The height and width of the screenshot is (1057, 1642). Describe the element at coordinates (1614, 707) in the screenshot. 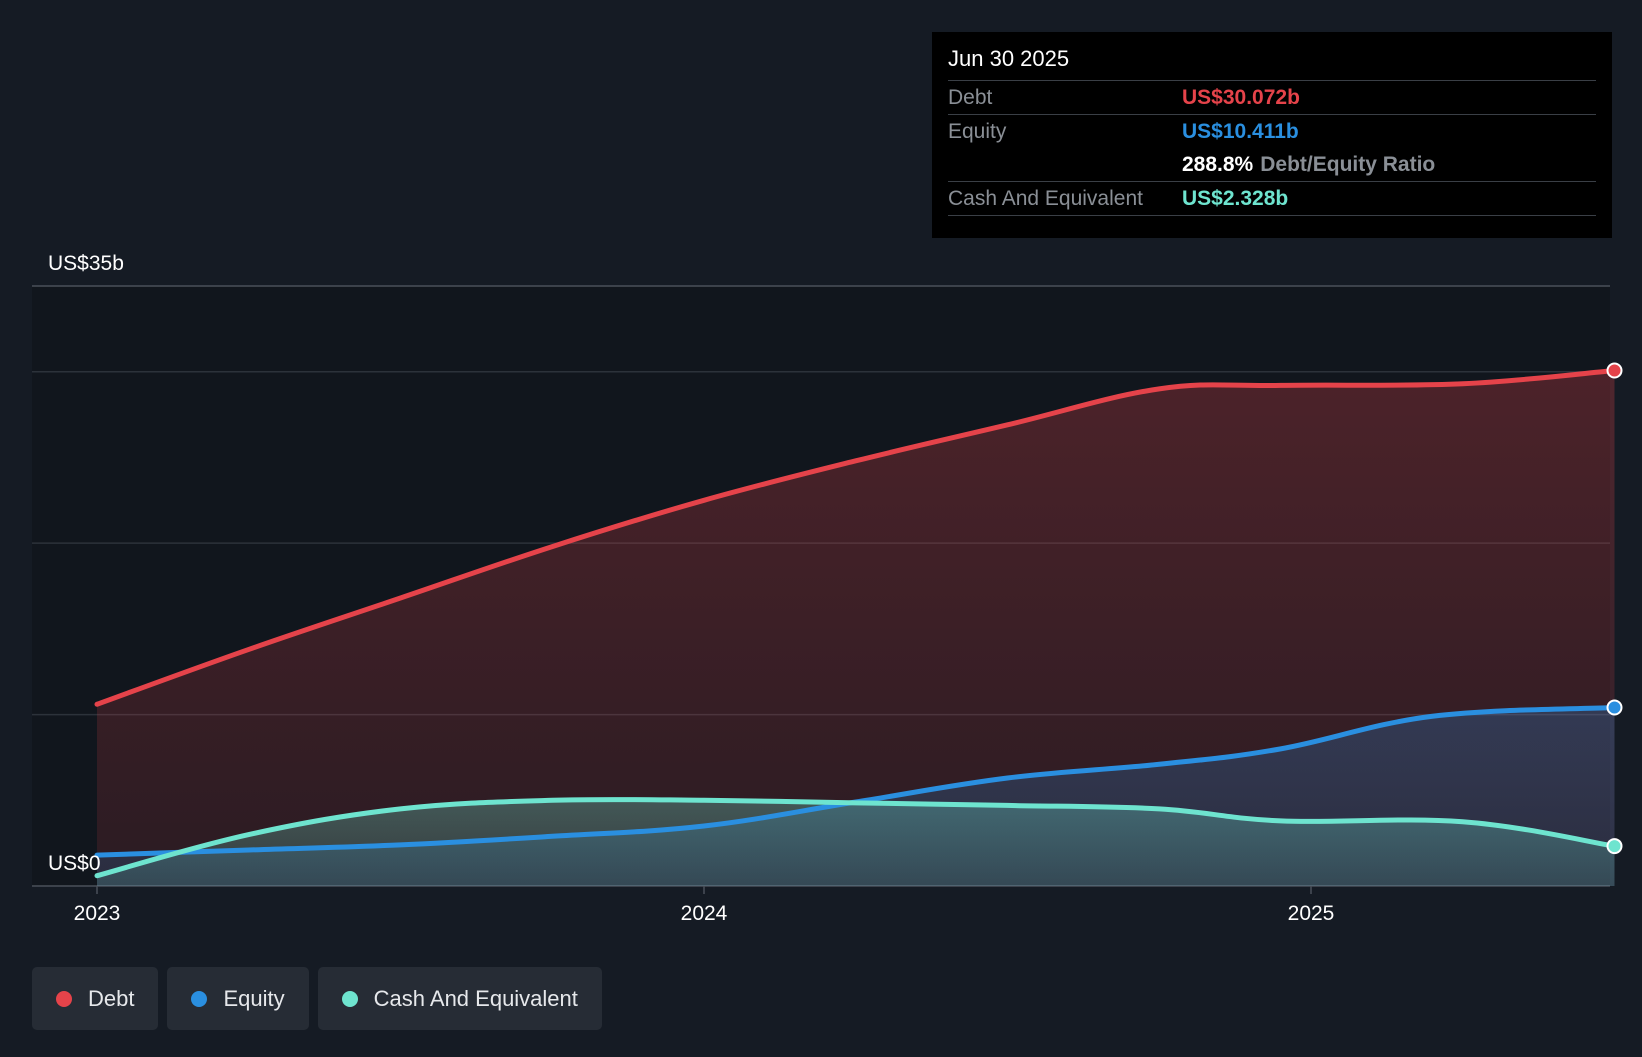

I see `end-point-equity` at that location.